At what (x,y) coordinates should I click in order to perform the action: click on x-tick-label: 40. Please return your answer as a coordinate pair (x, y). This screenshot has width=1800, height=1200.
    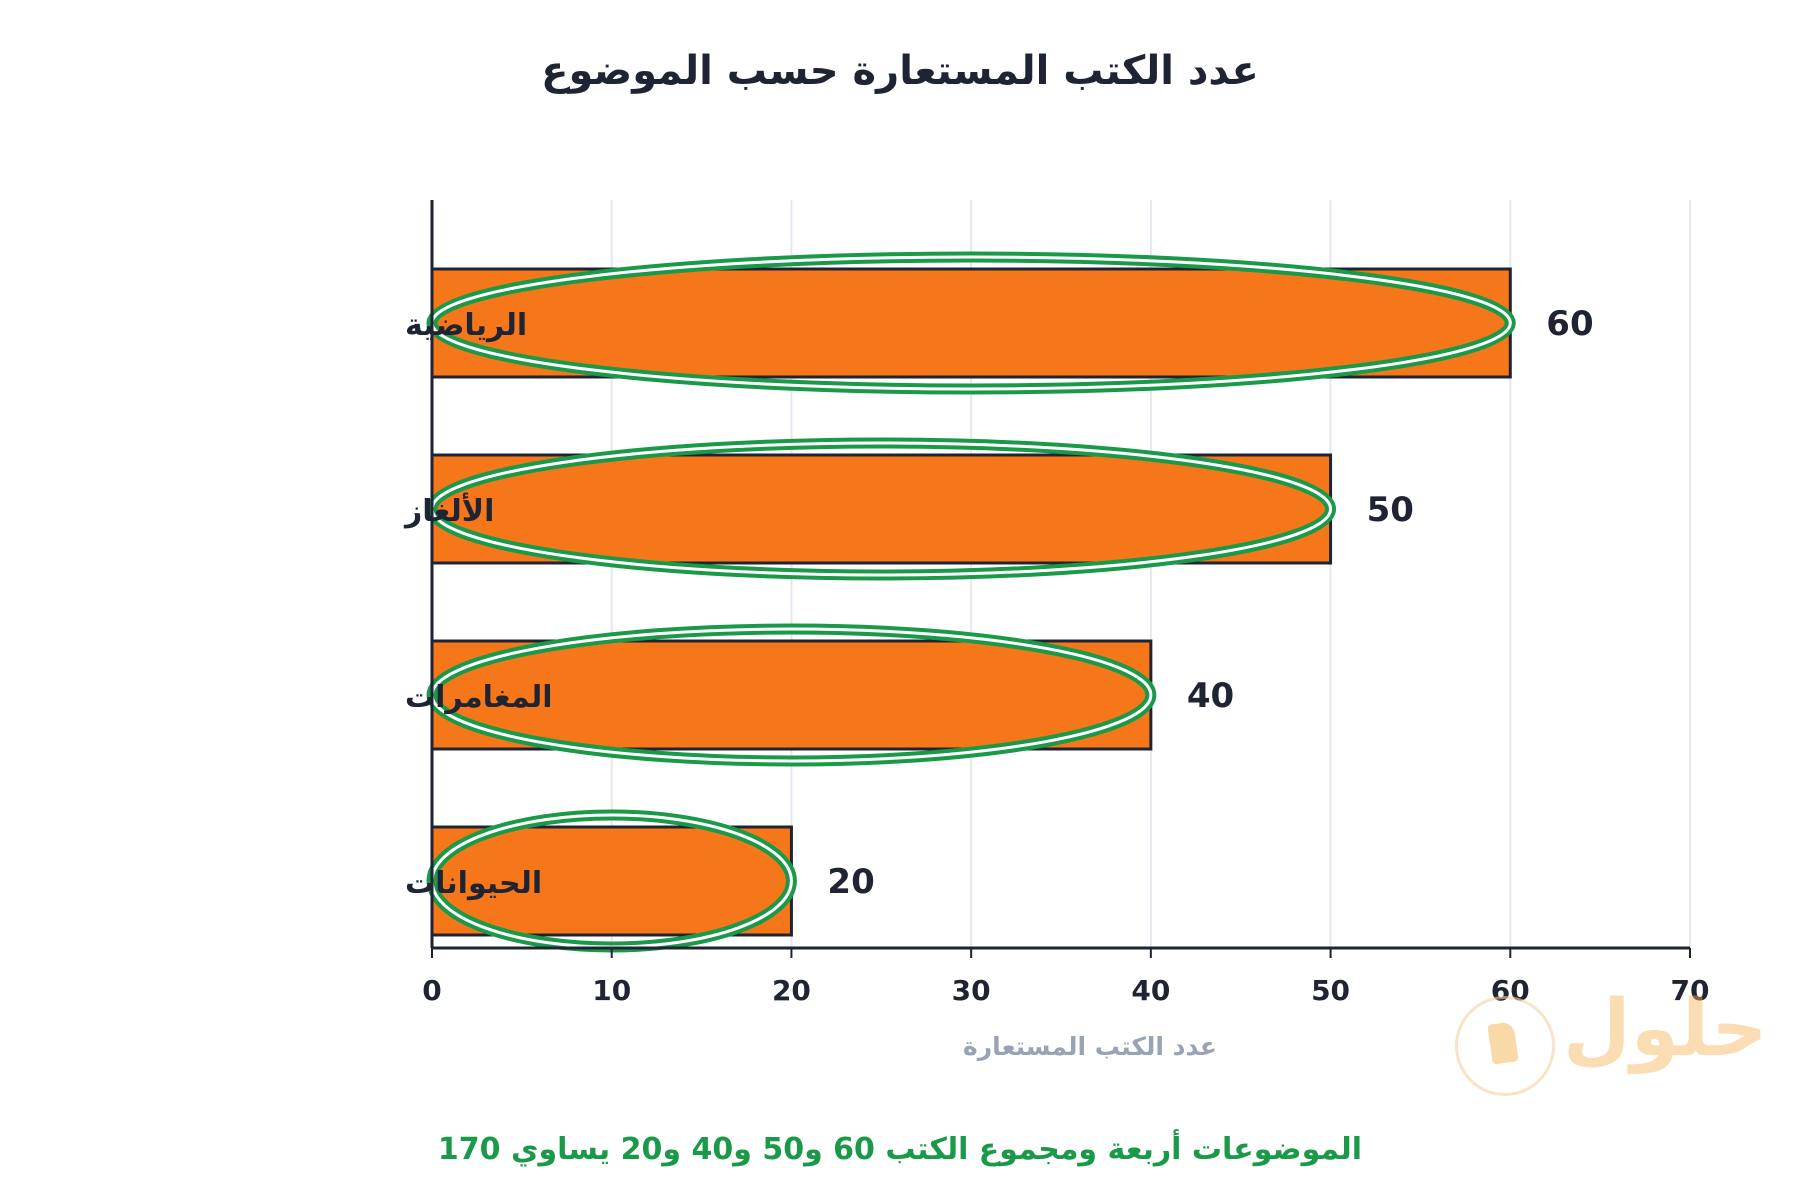
    Looking at the image, I should click on (1150, 990).